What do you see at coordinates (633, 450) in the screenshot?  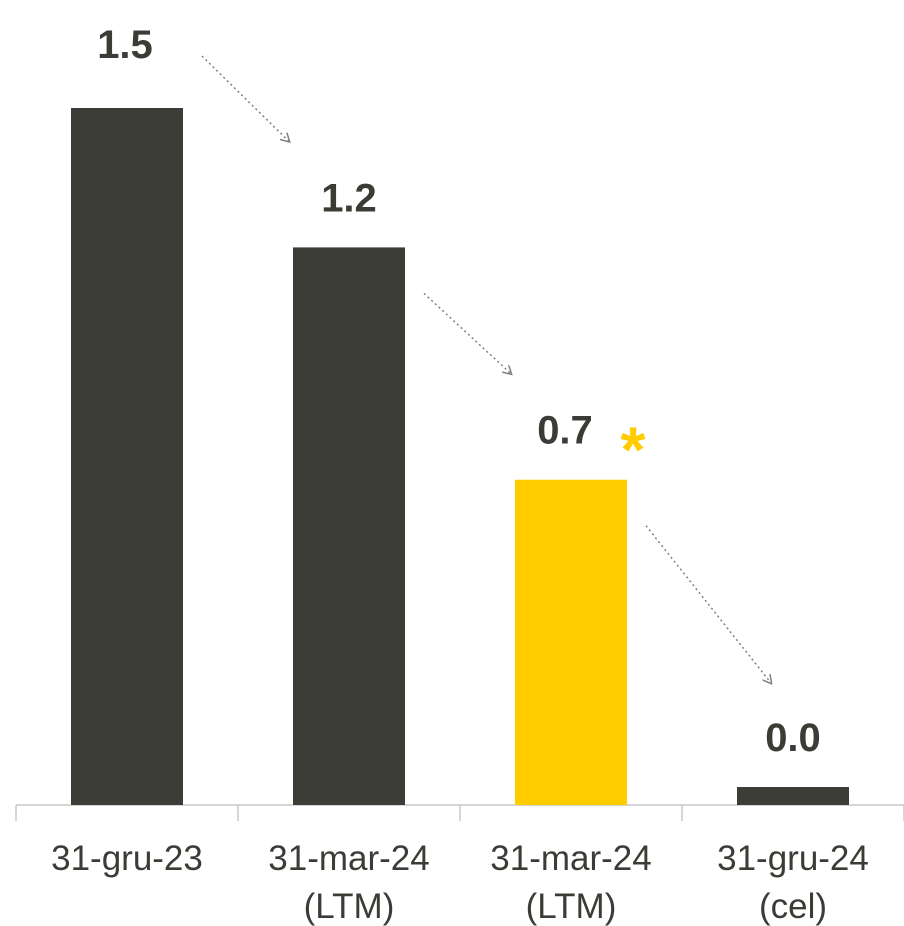 I see `highlight-asterisk: *` at bounding box center [633, 450].